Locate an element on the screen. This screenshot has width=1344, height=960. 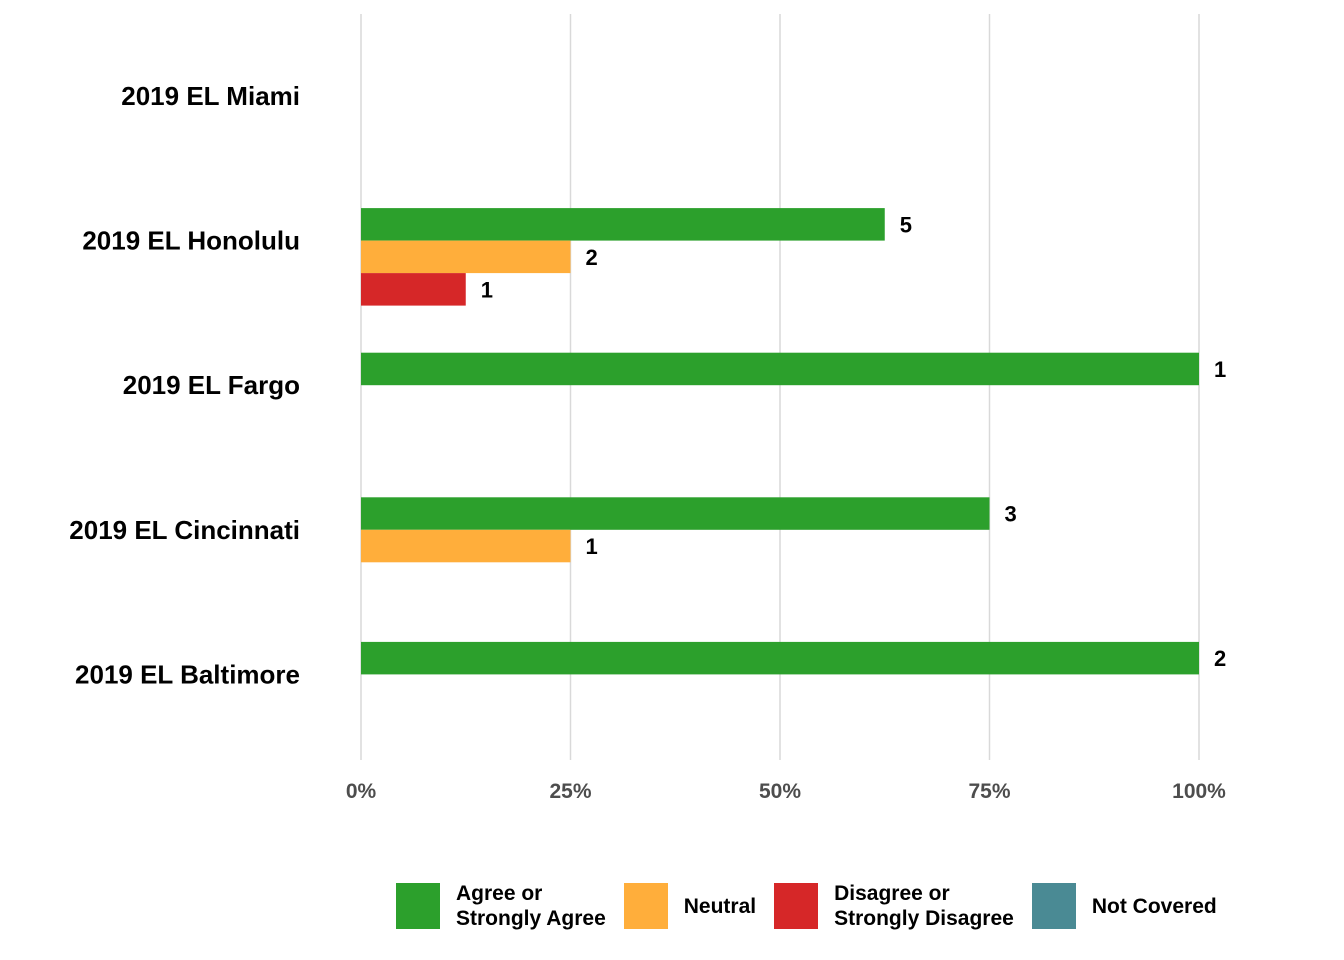
legend-item: Not Covered is located at coordinates (1124, 906).